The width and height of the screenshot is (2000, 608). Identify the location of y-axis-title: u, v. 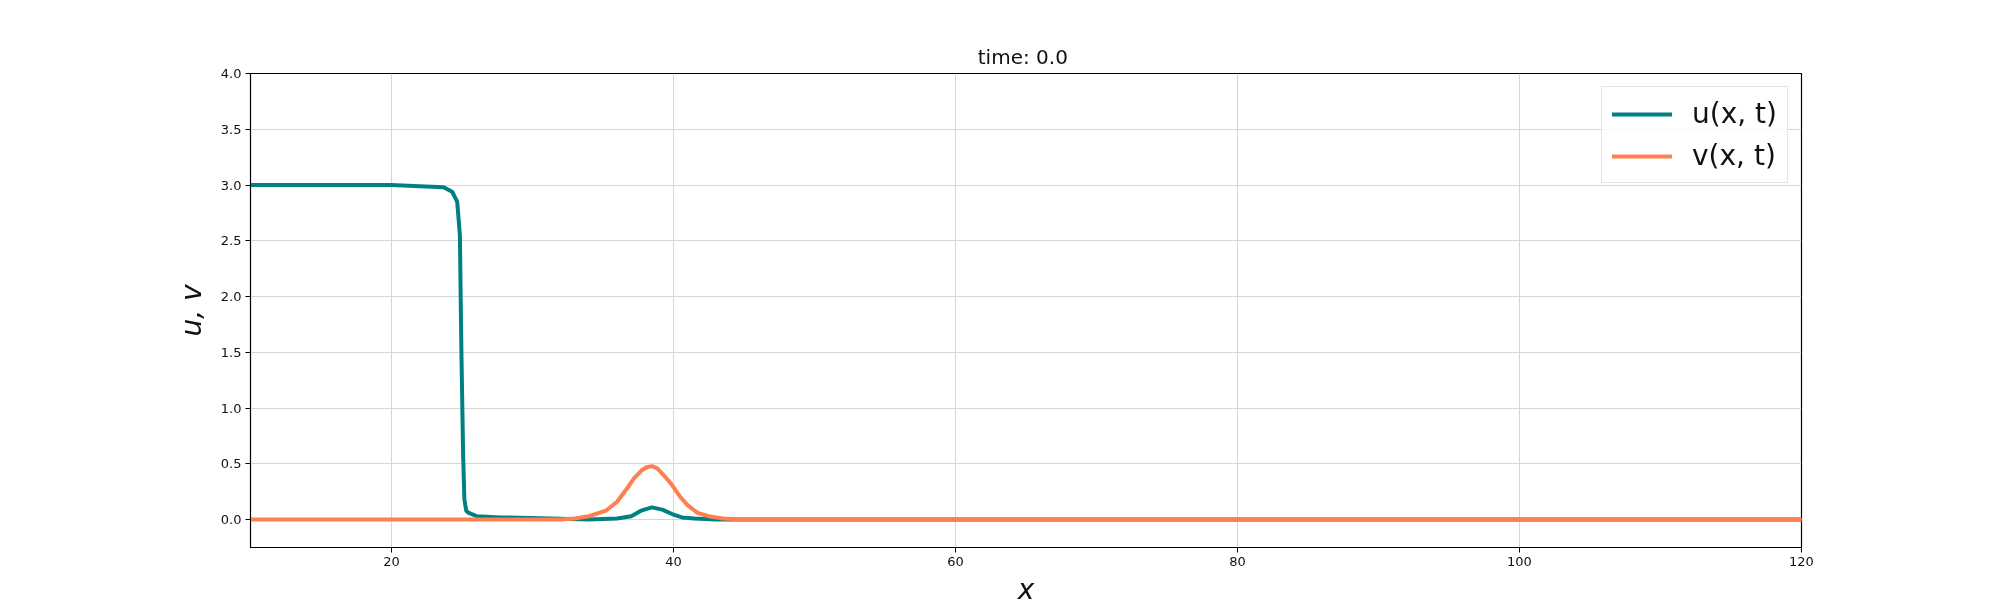
(191, 310).